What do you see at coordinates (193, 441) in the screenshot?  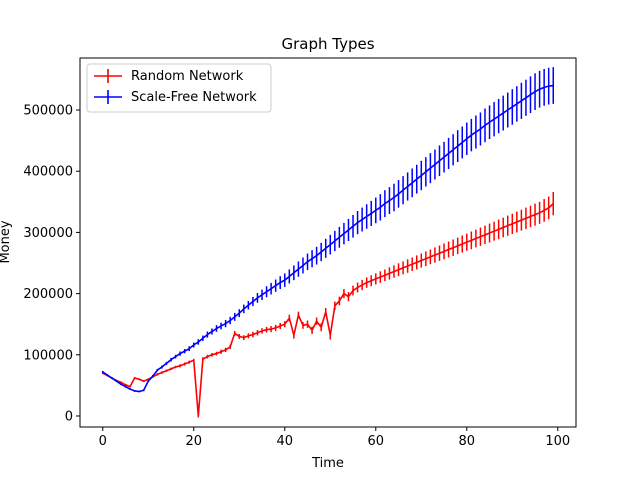 I see `x-tick-label: 20` at bounding box center [193, 441].